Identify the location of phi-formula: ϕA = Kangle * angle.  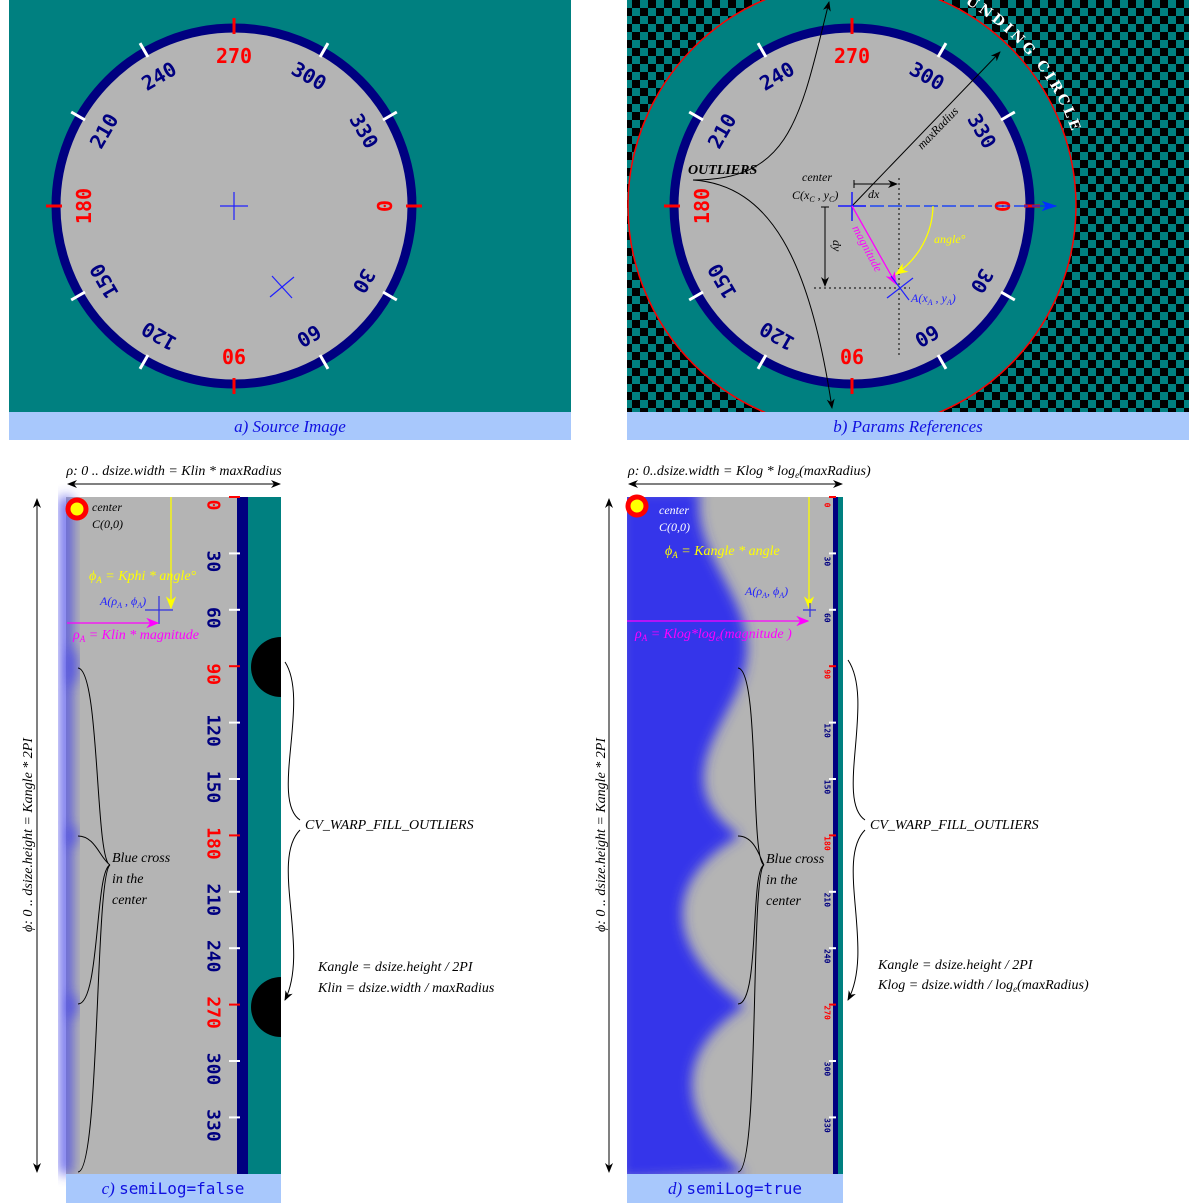
(722, 552).